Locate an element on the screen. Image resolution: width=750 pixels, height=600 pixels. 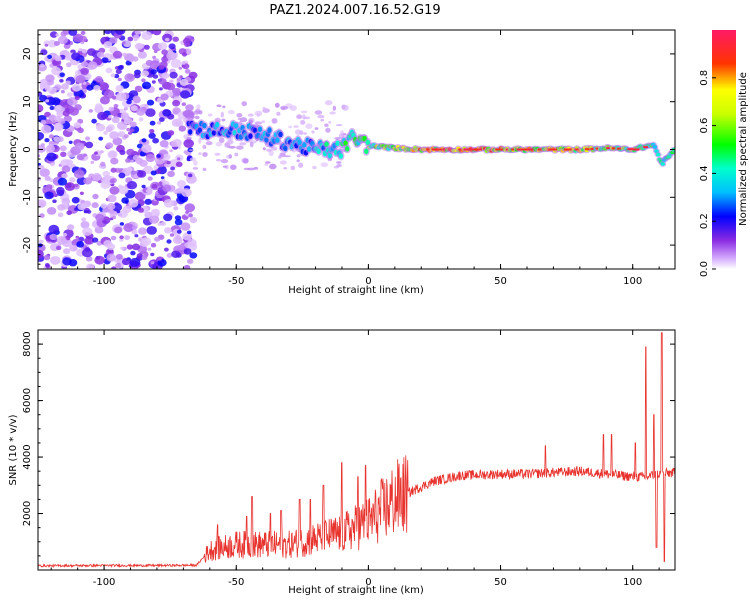
x-tick-label: 100 is located at coordinates (632, 281).